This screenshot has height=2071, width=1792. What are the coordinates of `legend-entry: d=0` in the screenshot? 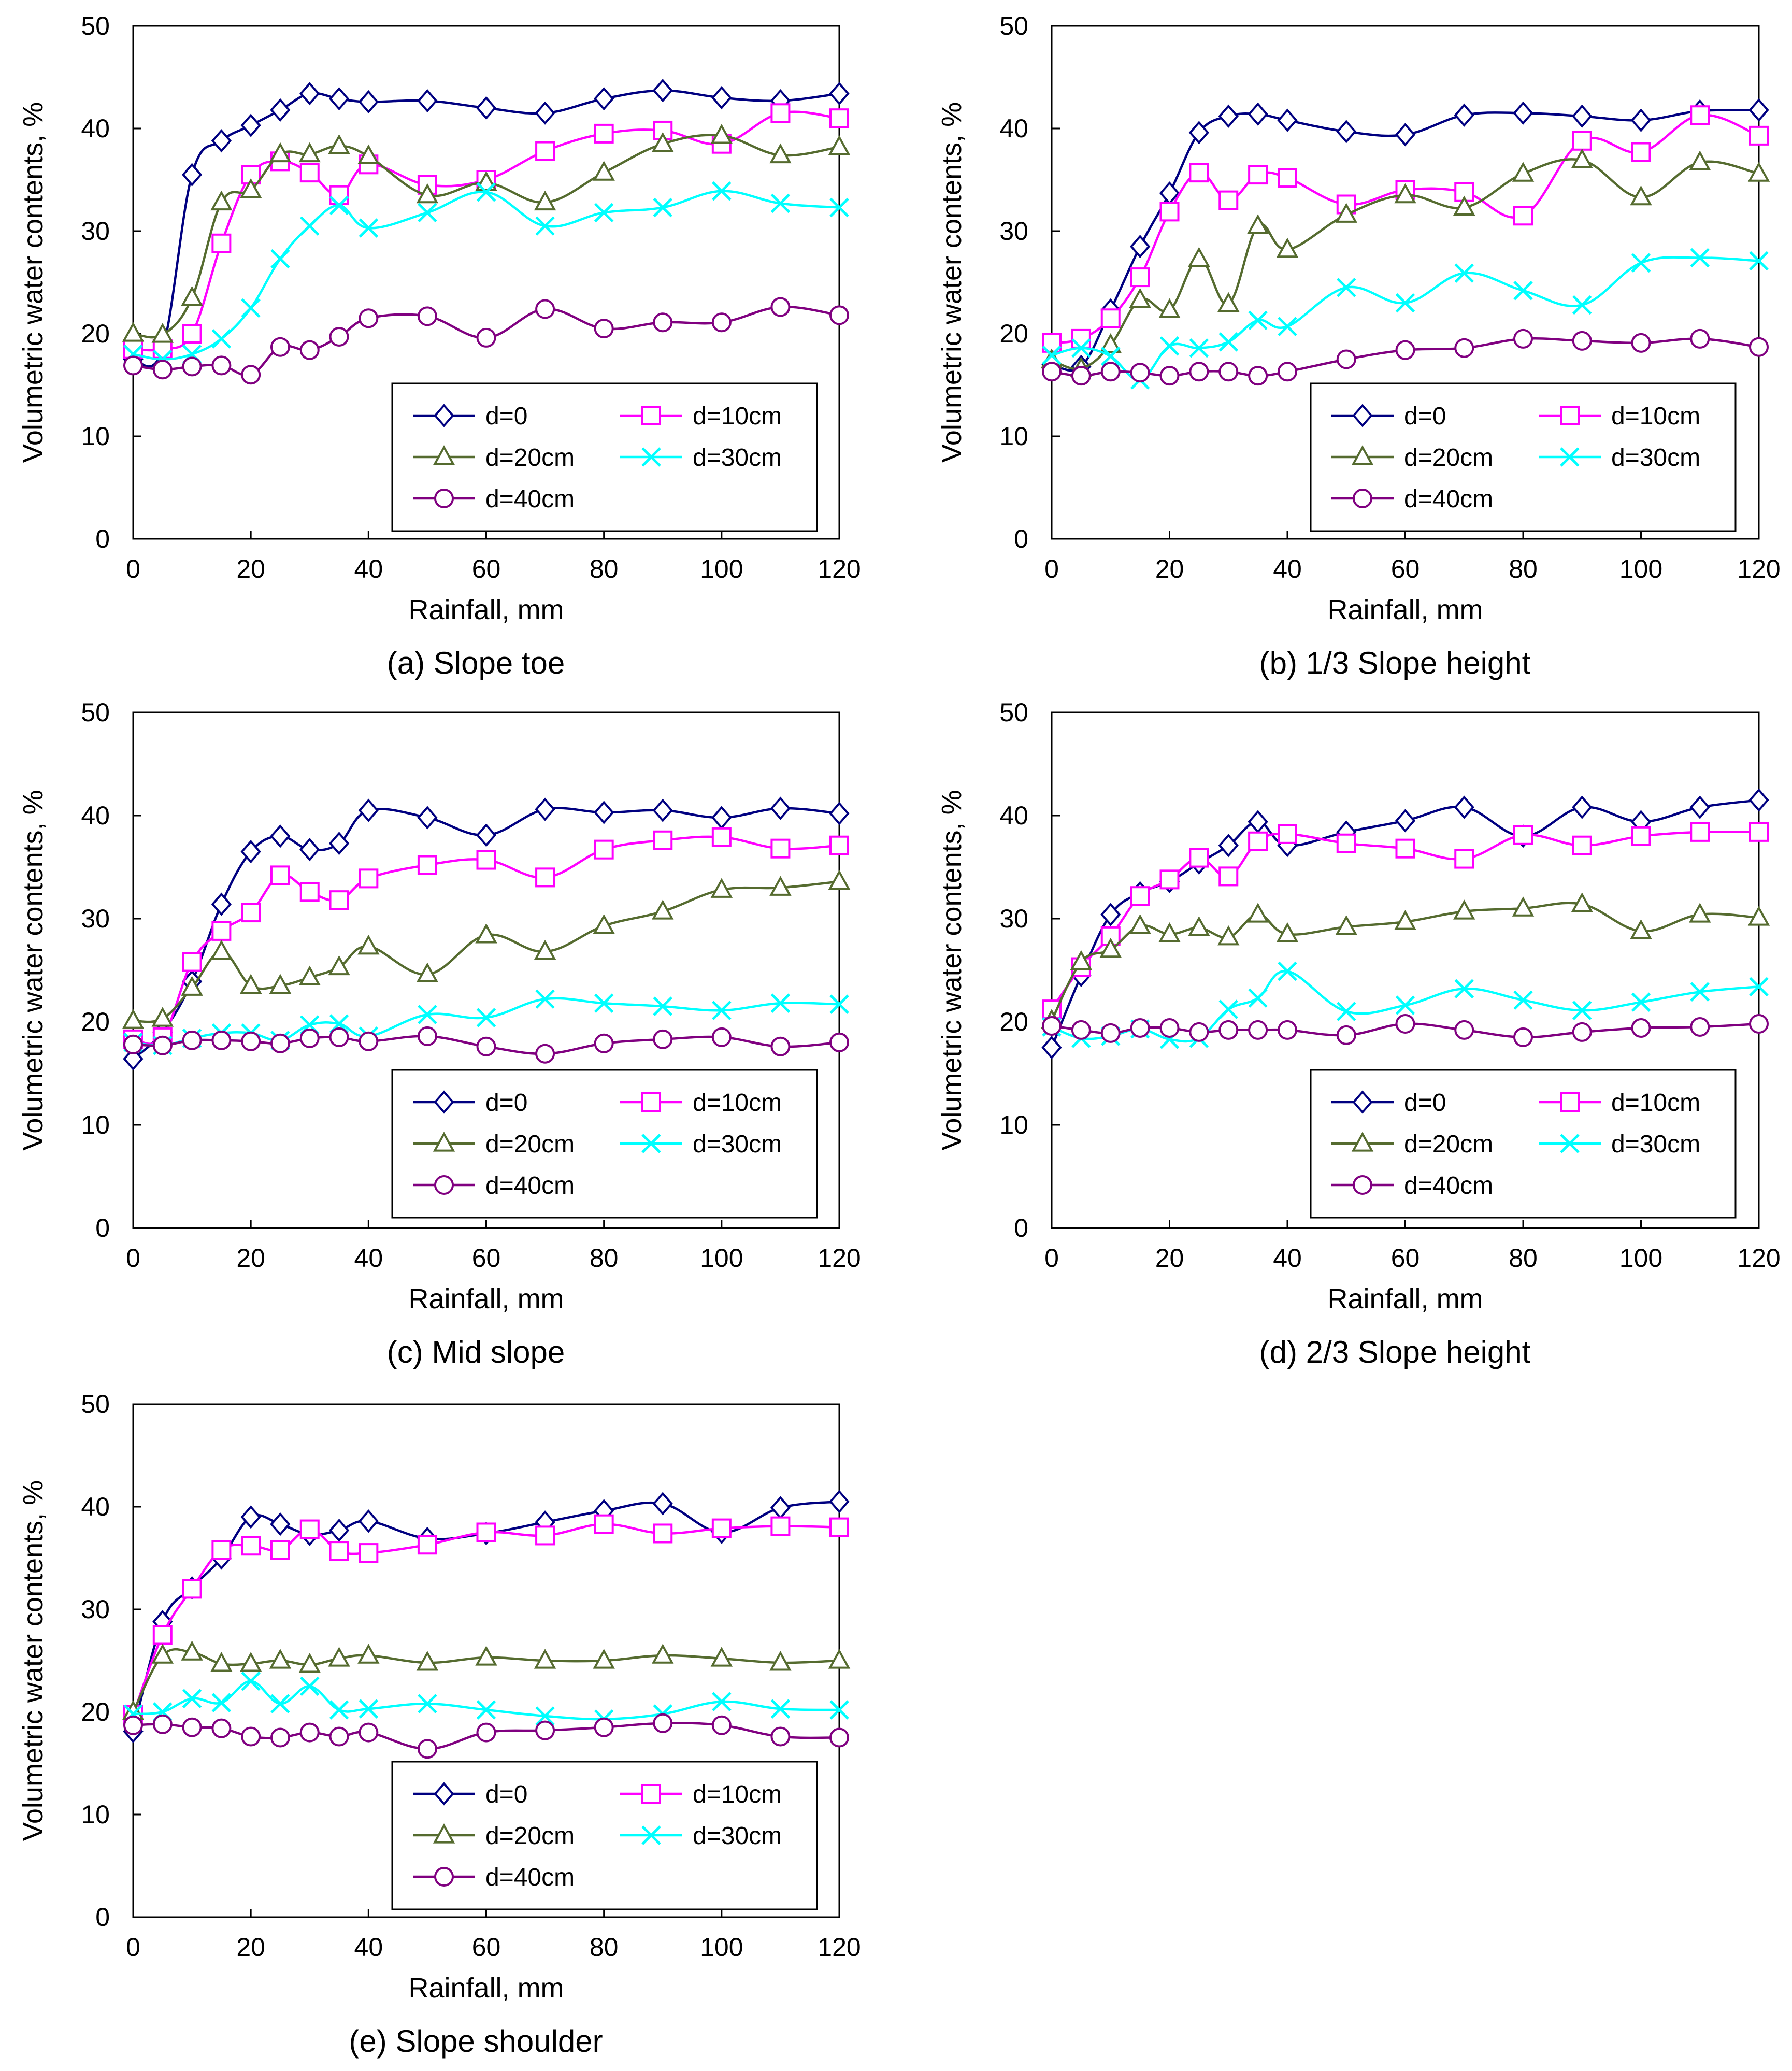 It's located at (470, 1103).